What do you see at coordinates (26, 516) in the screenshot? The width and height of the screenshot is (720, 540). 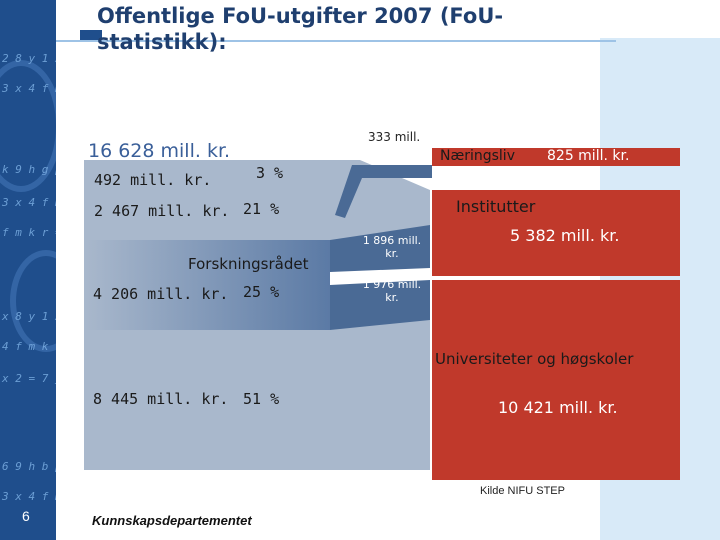 I see `page-number: 6` at bounding box center [26, 516].